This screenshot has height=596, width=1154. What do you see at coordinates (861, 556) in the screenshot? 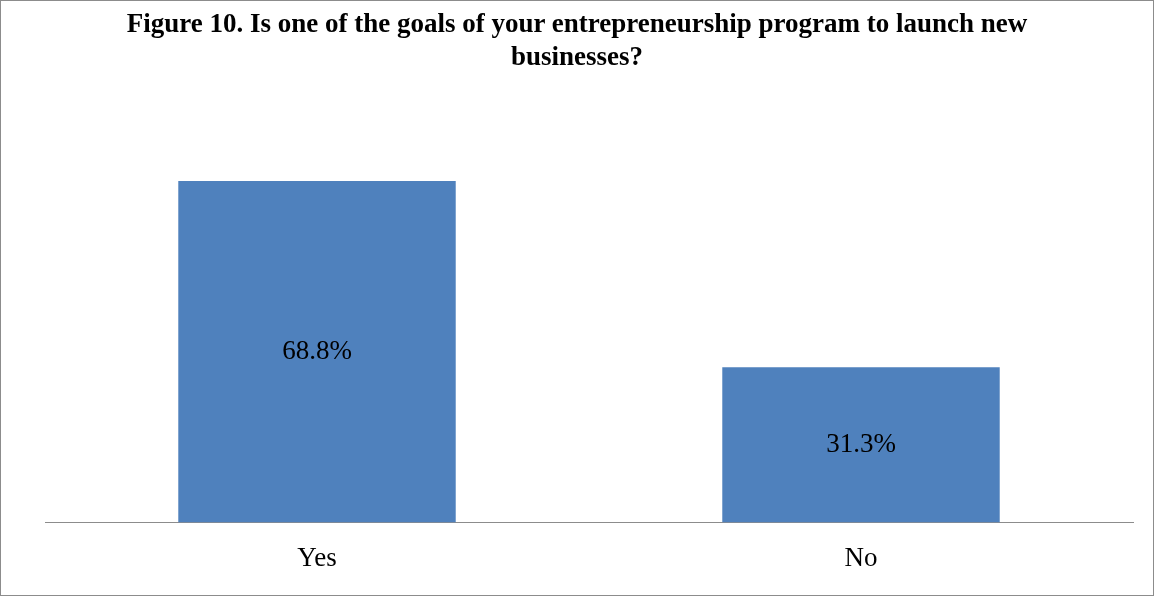
I see `x-tick-label: No` at bounding box center [861, 556].